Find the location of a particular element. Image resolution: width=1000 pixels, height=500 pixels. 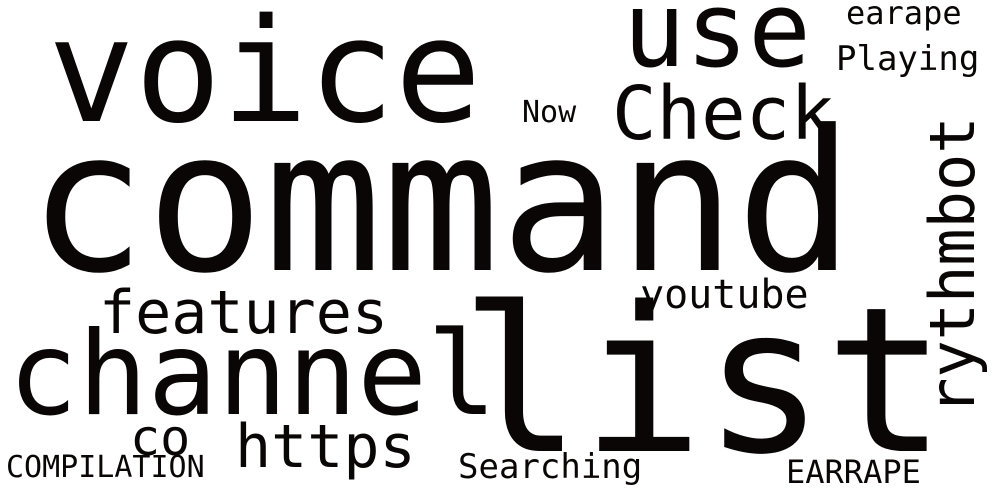

word-co: co is located at coordinates (160, 438).